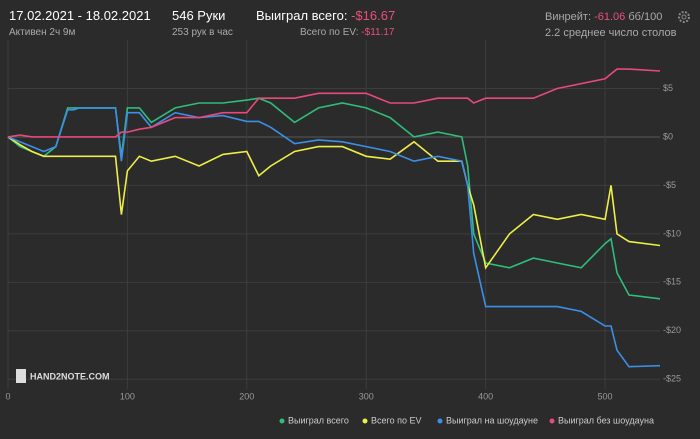  Describe the element at coordinates (127, 396) in the screenshot. I see `x-tick-label: 100` at that location.